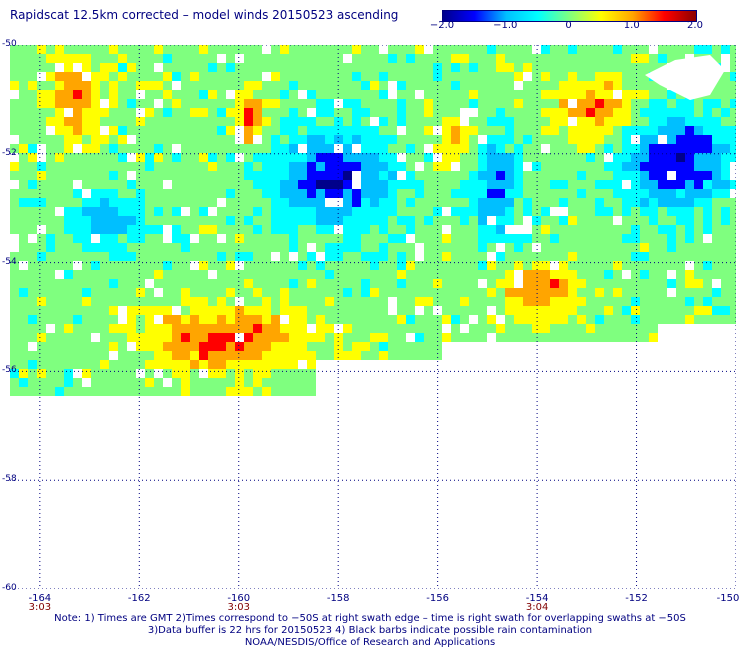 This screenshot has width=740, height=650. Describe the element at coordinates (9, 479) in the screenshot. I see `latitude-label: -58` at that location.